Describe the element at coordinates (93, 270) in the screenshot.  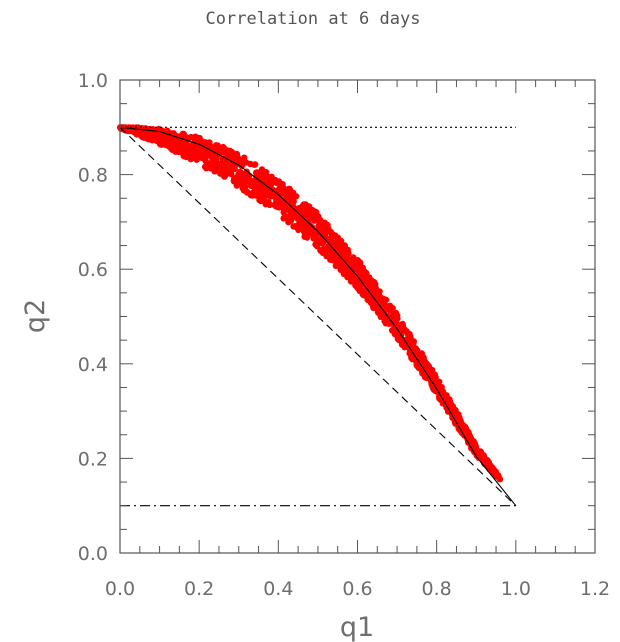
I see `y-tick-label: 0.6` at that location.